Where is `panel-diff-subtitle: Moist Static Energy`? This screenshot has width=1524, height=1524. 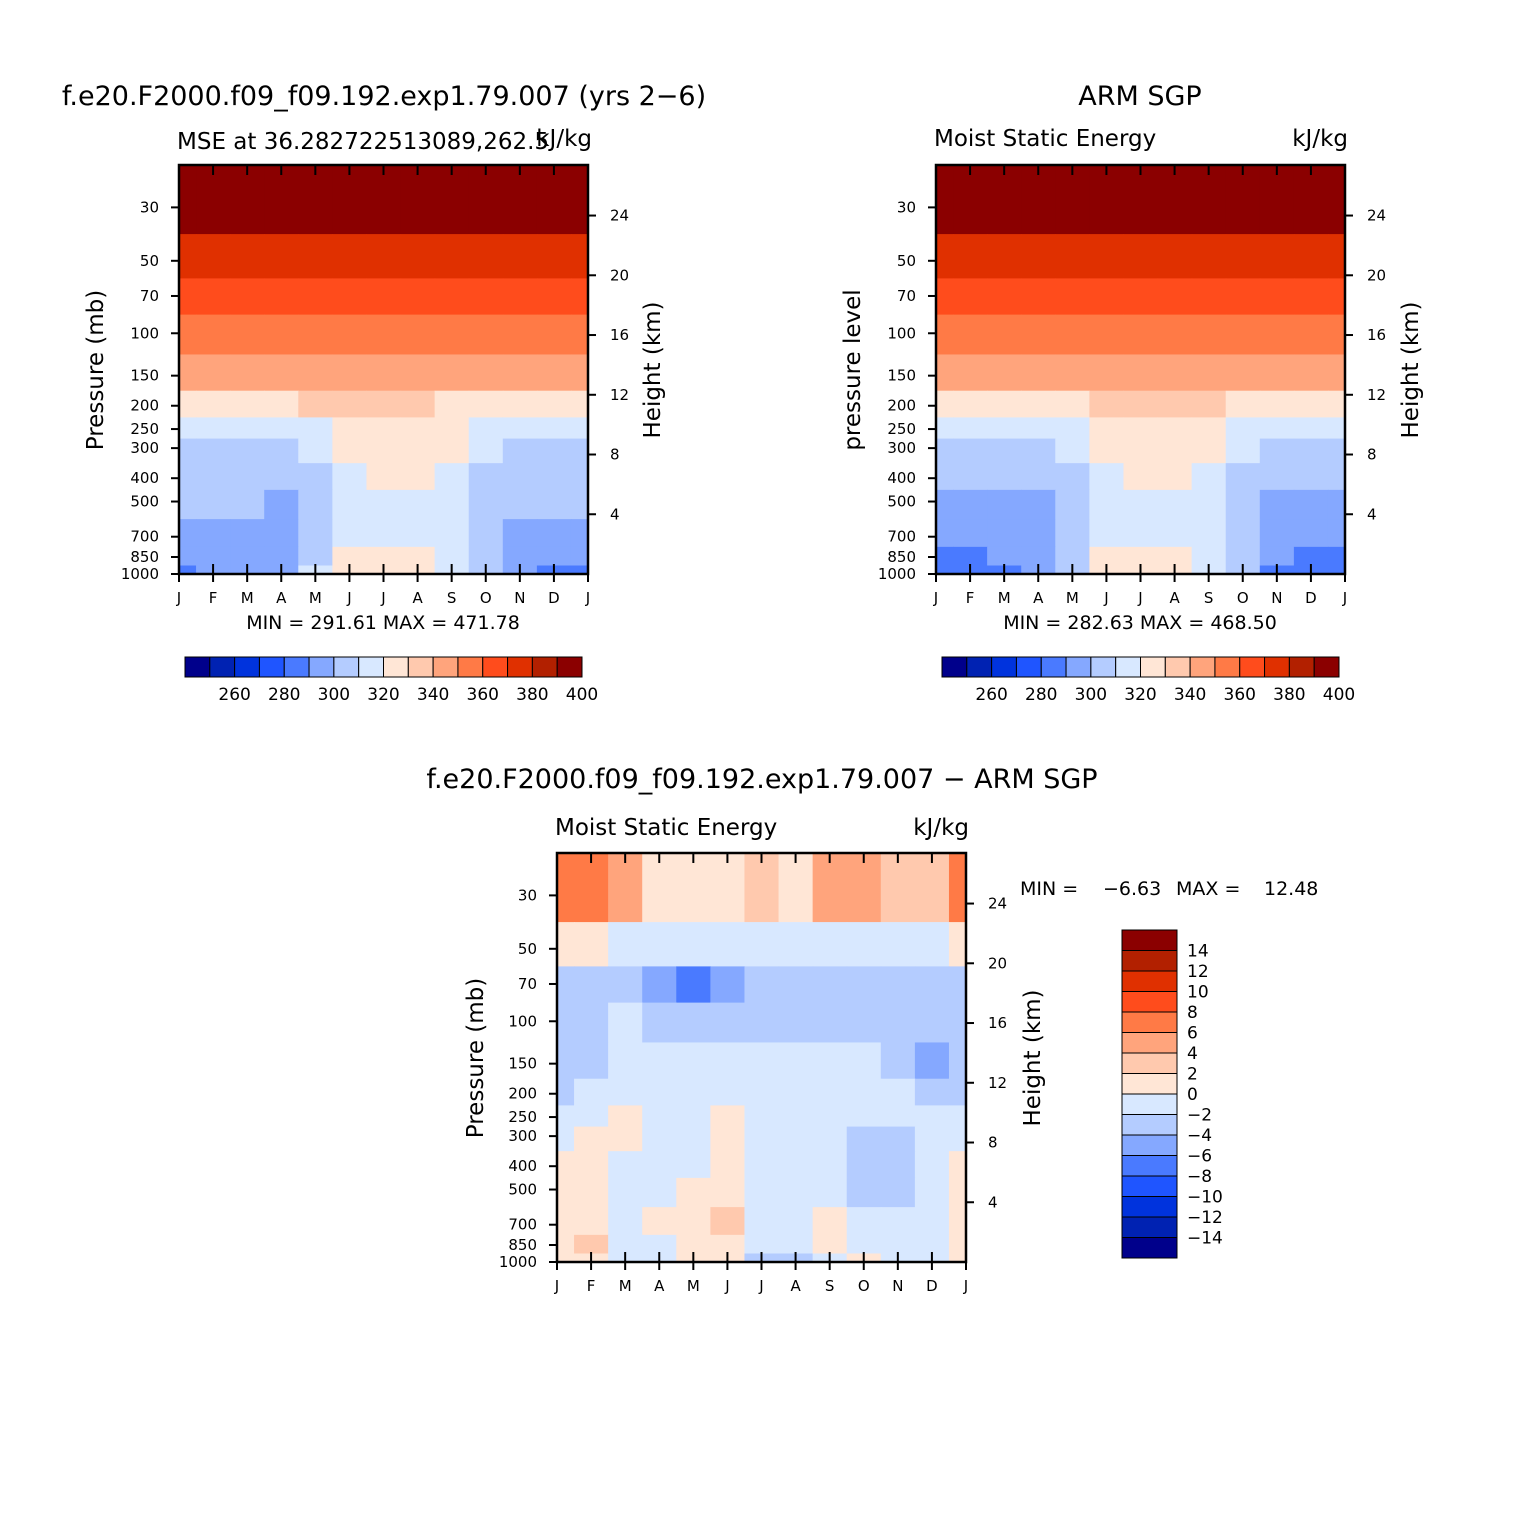 panel-diff-subtitle: Moist Static Energy is located at coordinates (666, 828).